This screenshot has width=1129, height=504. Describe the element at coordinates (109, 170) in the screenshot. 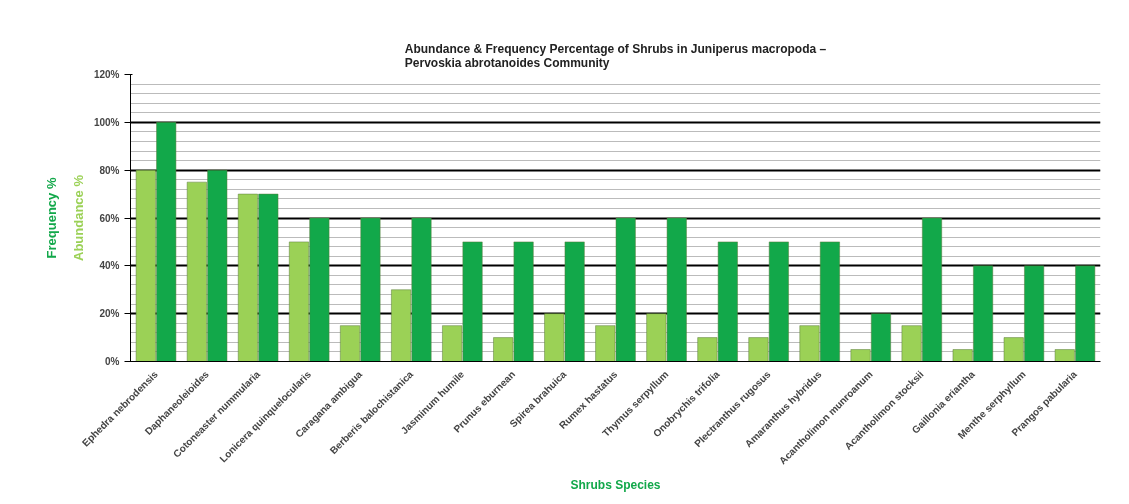

I see `y-tick-label: 80%` at that location.